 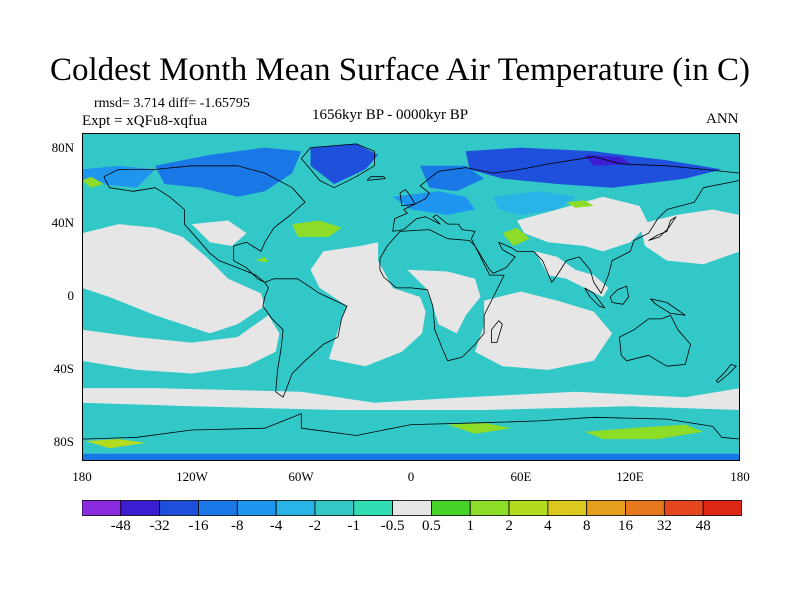 What do you see at coordinates (407, 198) in the screenshot?
I see `coastline-britain` at bounding box center [407, 198].